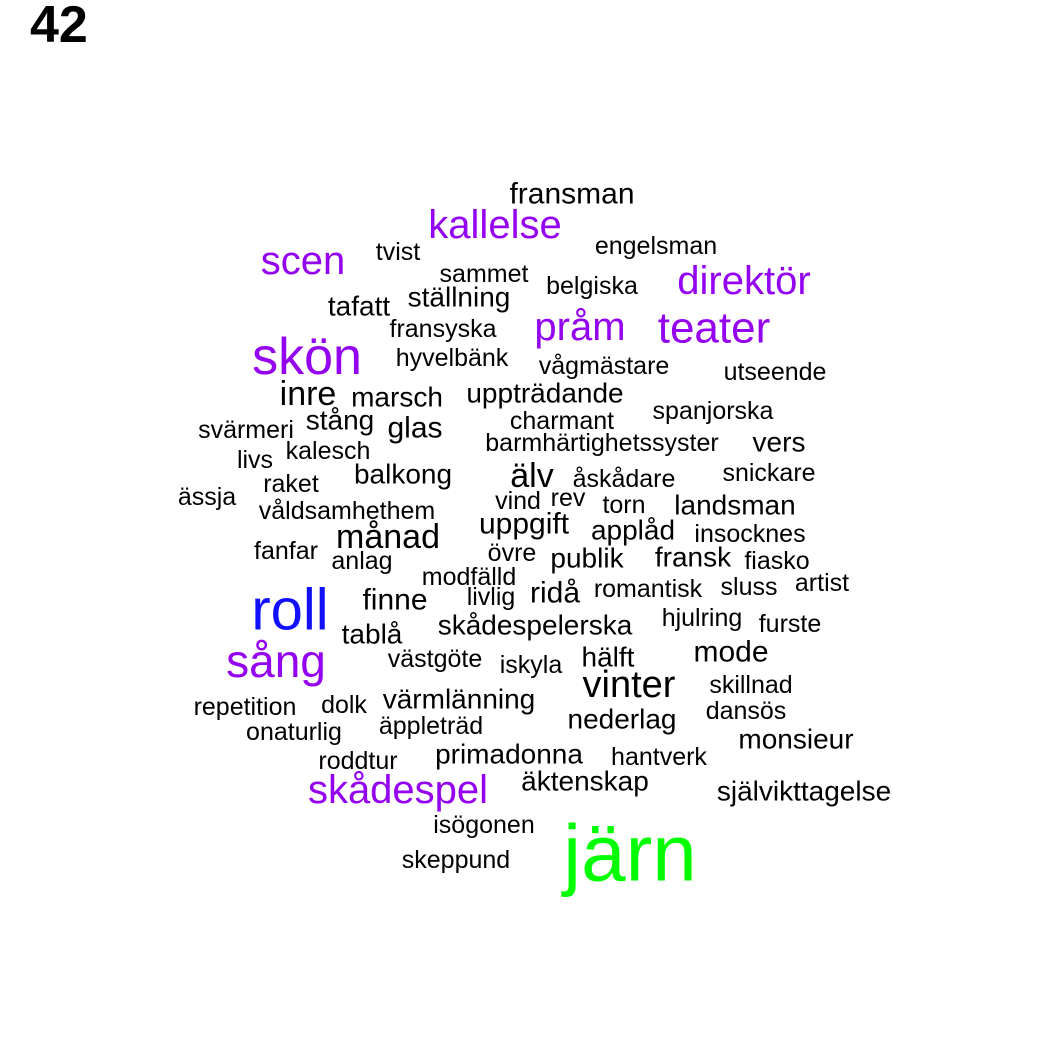  Describe the element at coordinates (328, 451) in the screenshot. I see `word-kalesch: kalesch` at that location.